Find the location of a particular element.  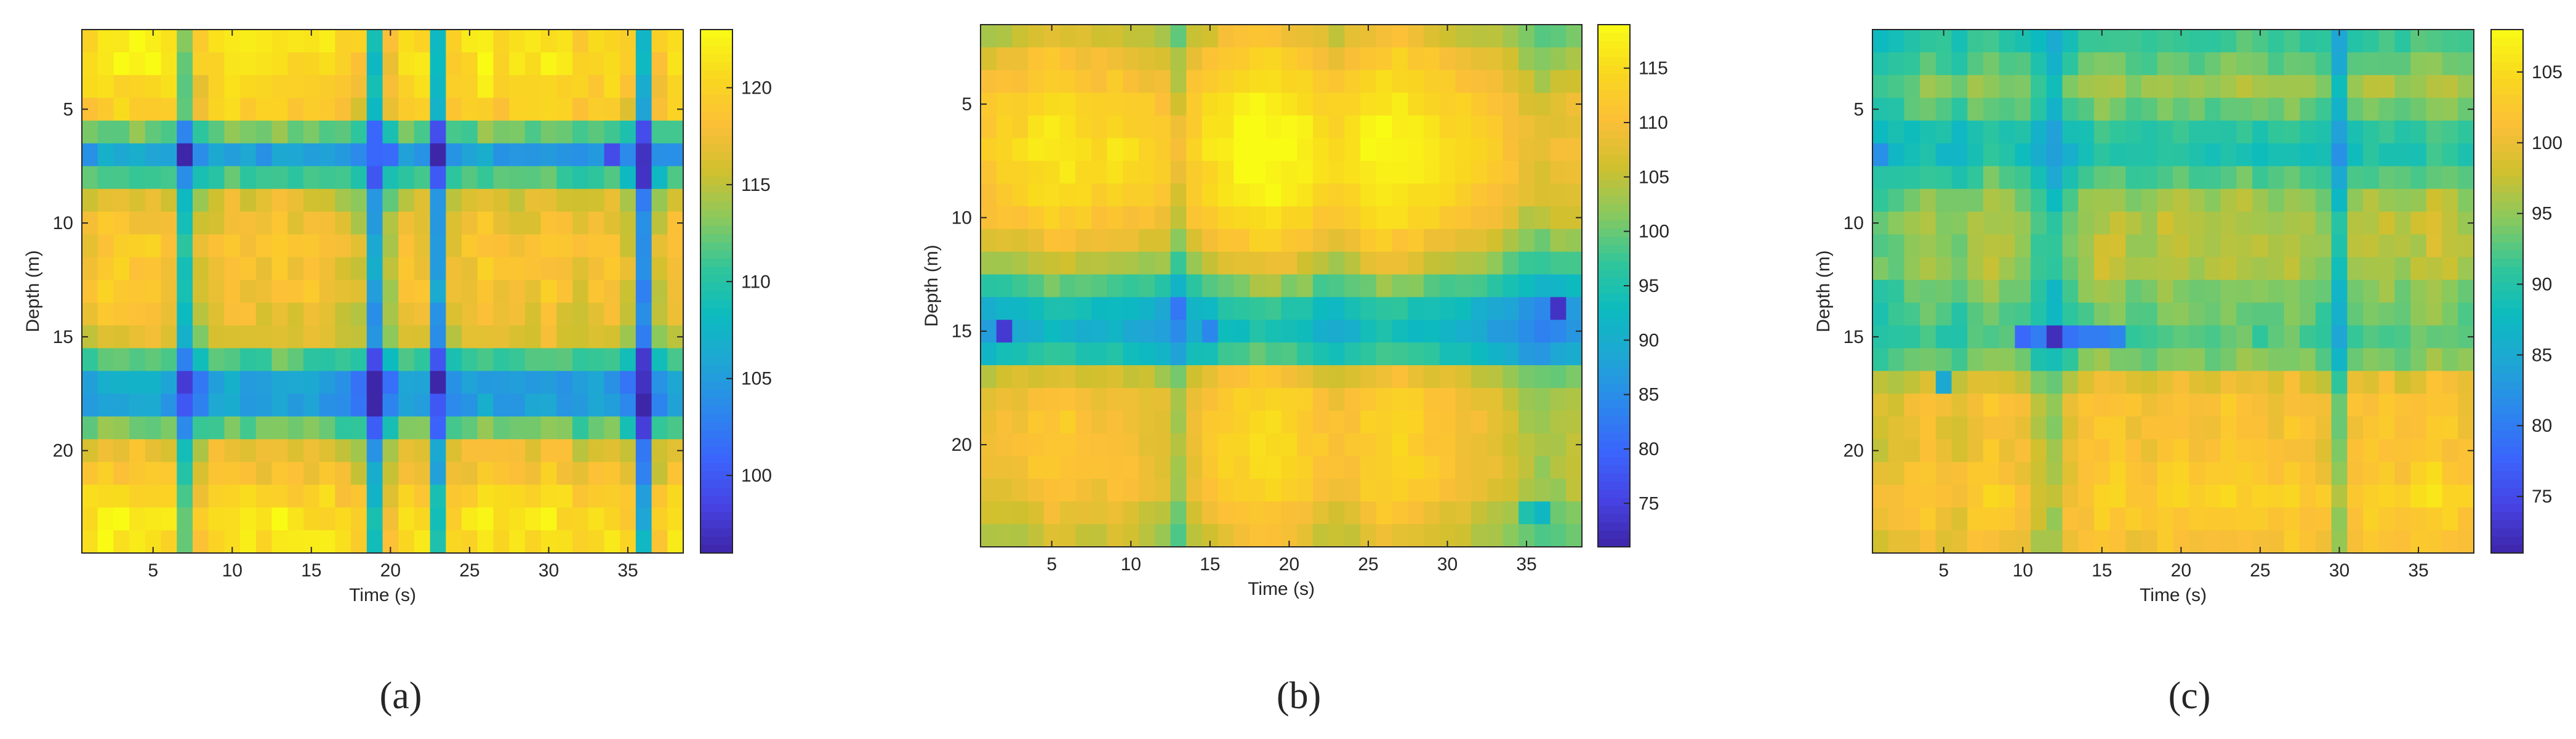

x-axis-label-a: Time (s) is located at coordinates (383, 595).